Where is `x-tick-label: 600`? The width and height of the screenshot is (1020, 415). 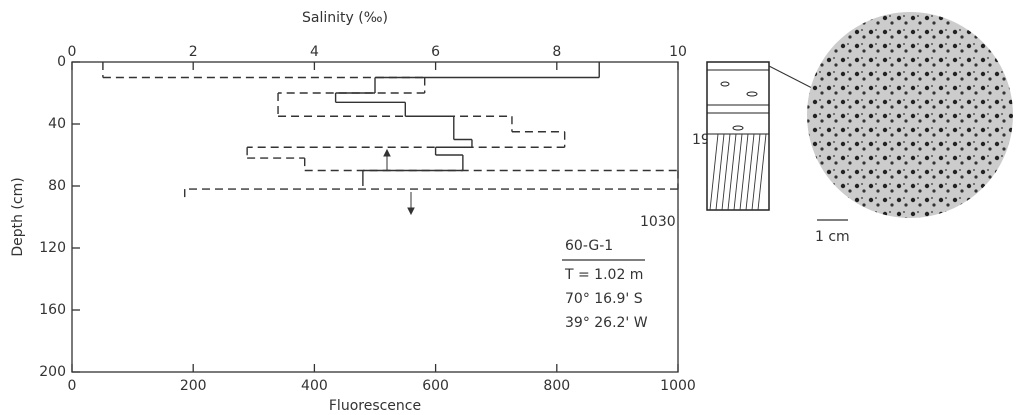 x-tick-label: 600 is located at coordinates (435, 386).